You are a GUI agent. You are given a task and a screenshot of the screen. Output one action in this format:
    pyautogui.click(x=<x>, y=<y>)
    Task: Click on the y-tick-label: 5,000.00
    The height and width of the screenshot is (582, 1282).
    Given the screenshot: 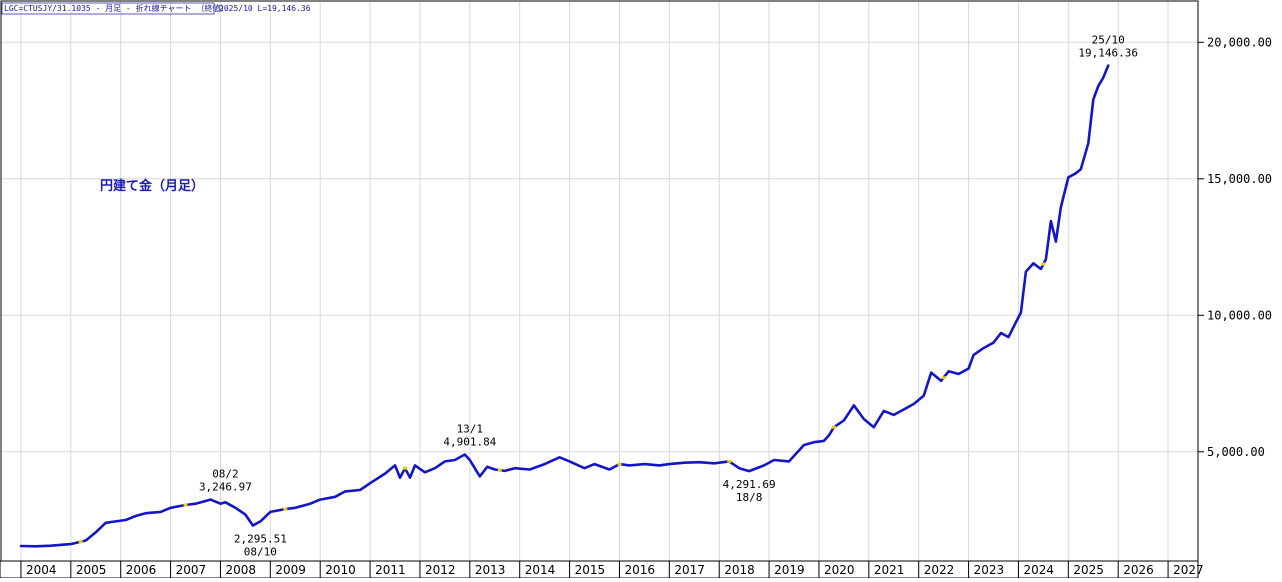 What is the action you would take?
    pyautogui.click(x=1236, y=452)
    